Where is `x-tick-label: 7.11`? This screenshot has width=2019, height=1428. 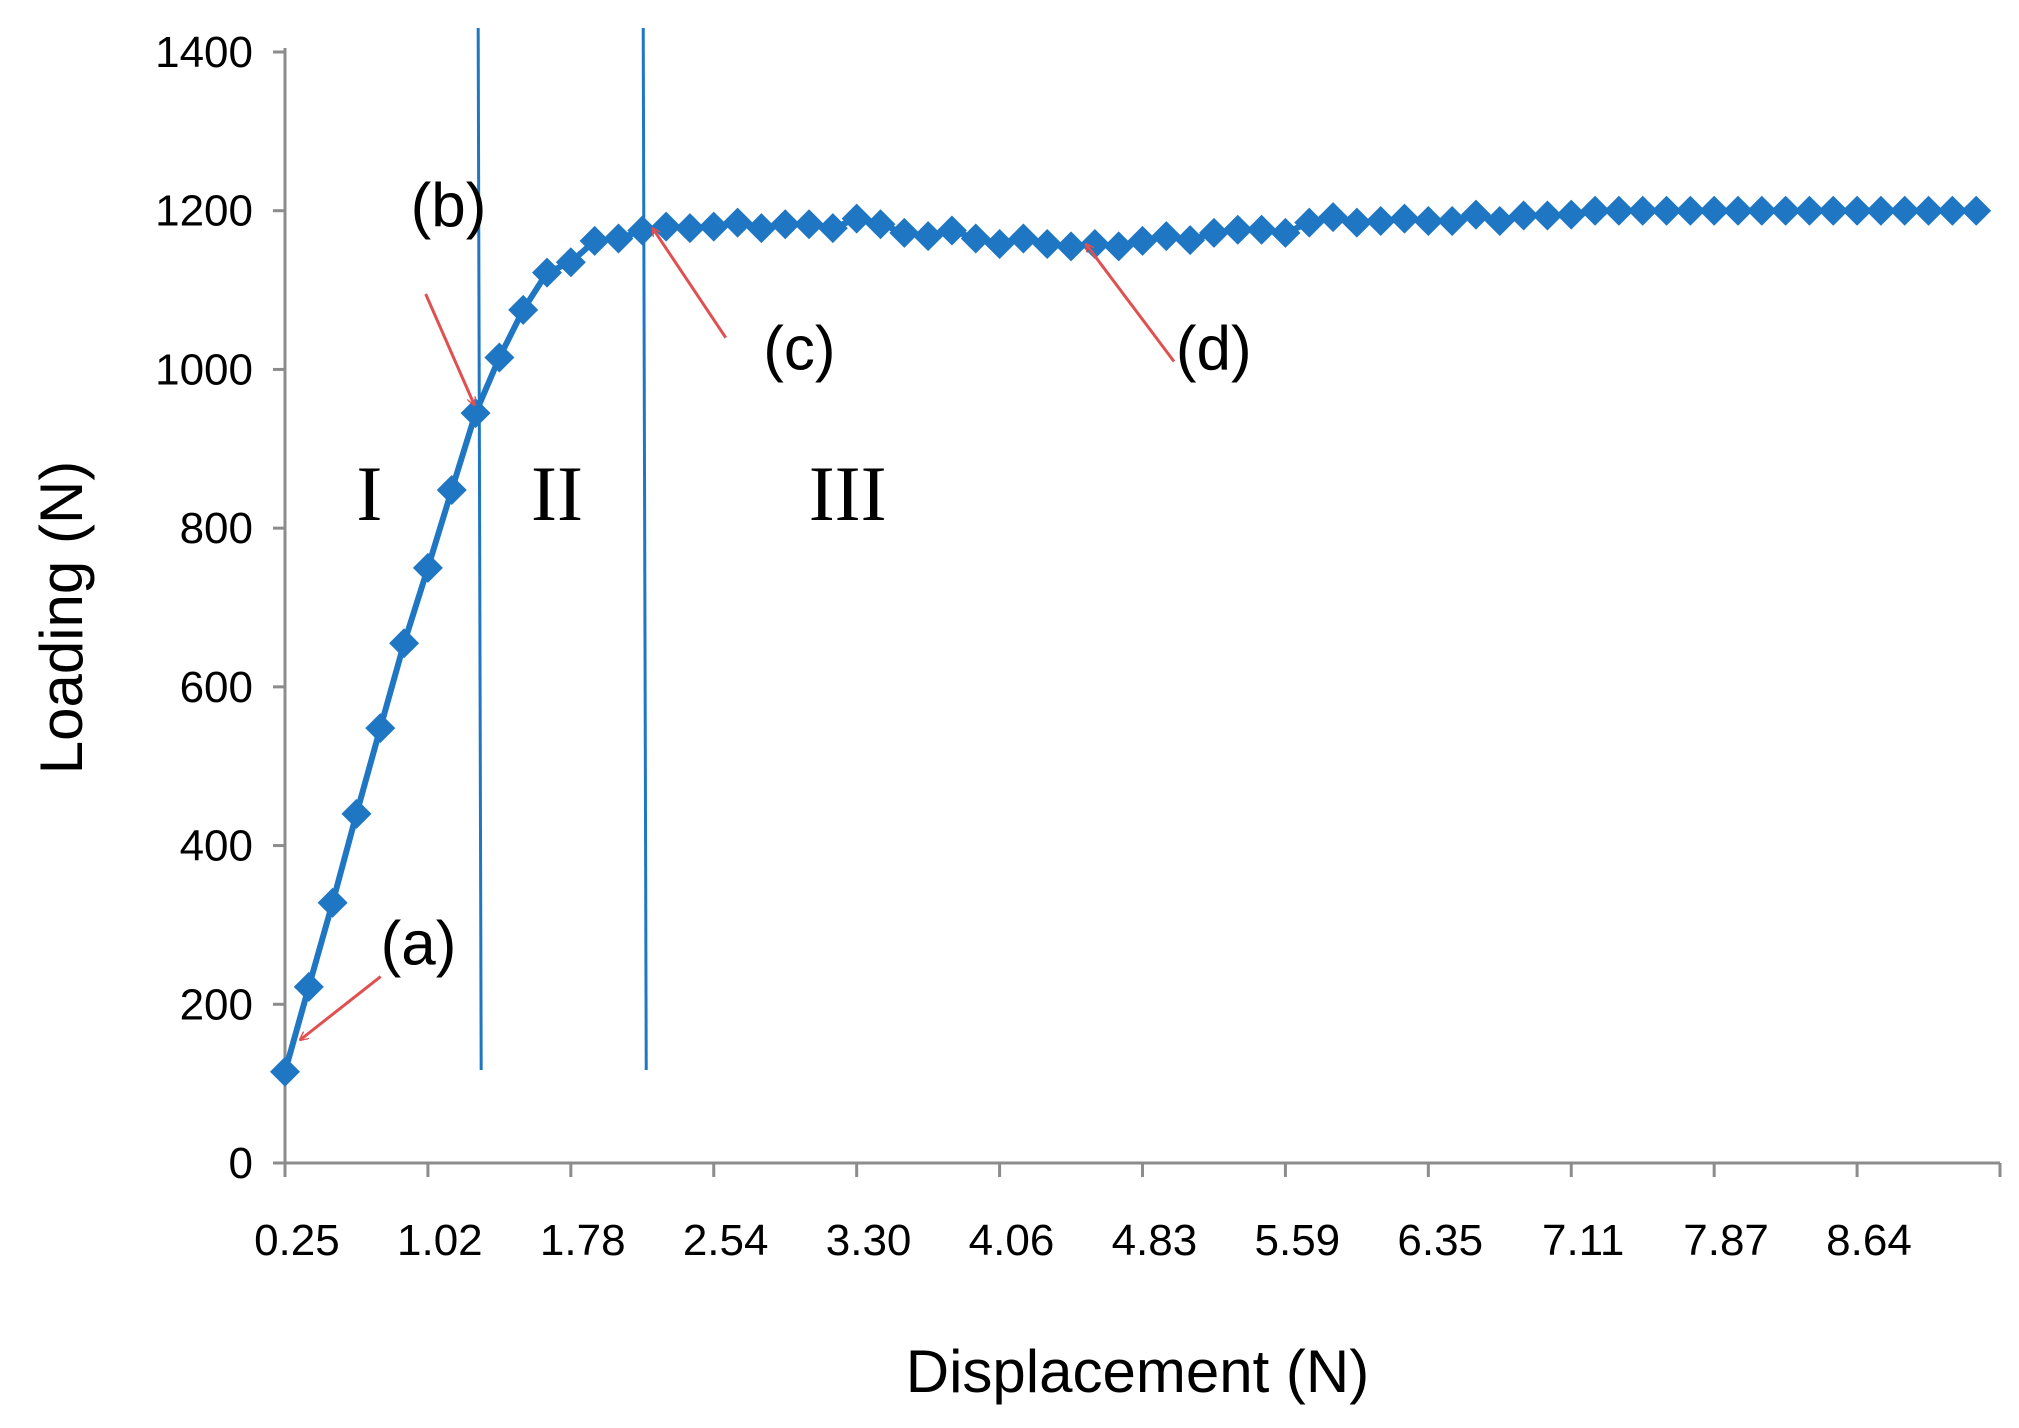 x-tick-label: 7.11 is located at coordinates (1583, 1240).